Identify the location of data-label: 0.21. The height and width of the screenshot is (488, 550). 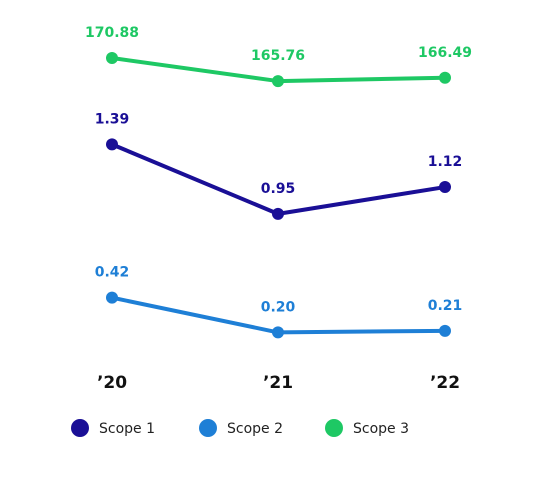
(445, 306).